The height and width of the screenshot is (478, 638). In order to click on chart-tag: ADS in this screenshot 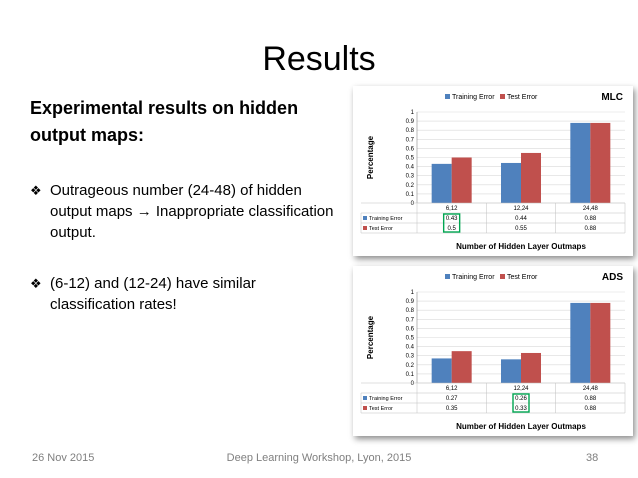, I will do `click(612, 277)`.